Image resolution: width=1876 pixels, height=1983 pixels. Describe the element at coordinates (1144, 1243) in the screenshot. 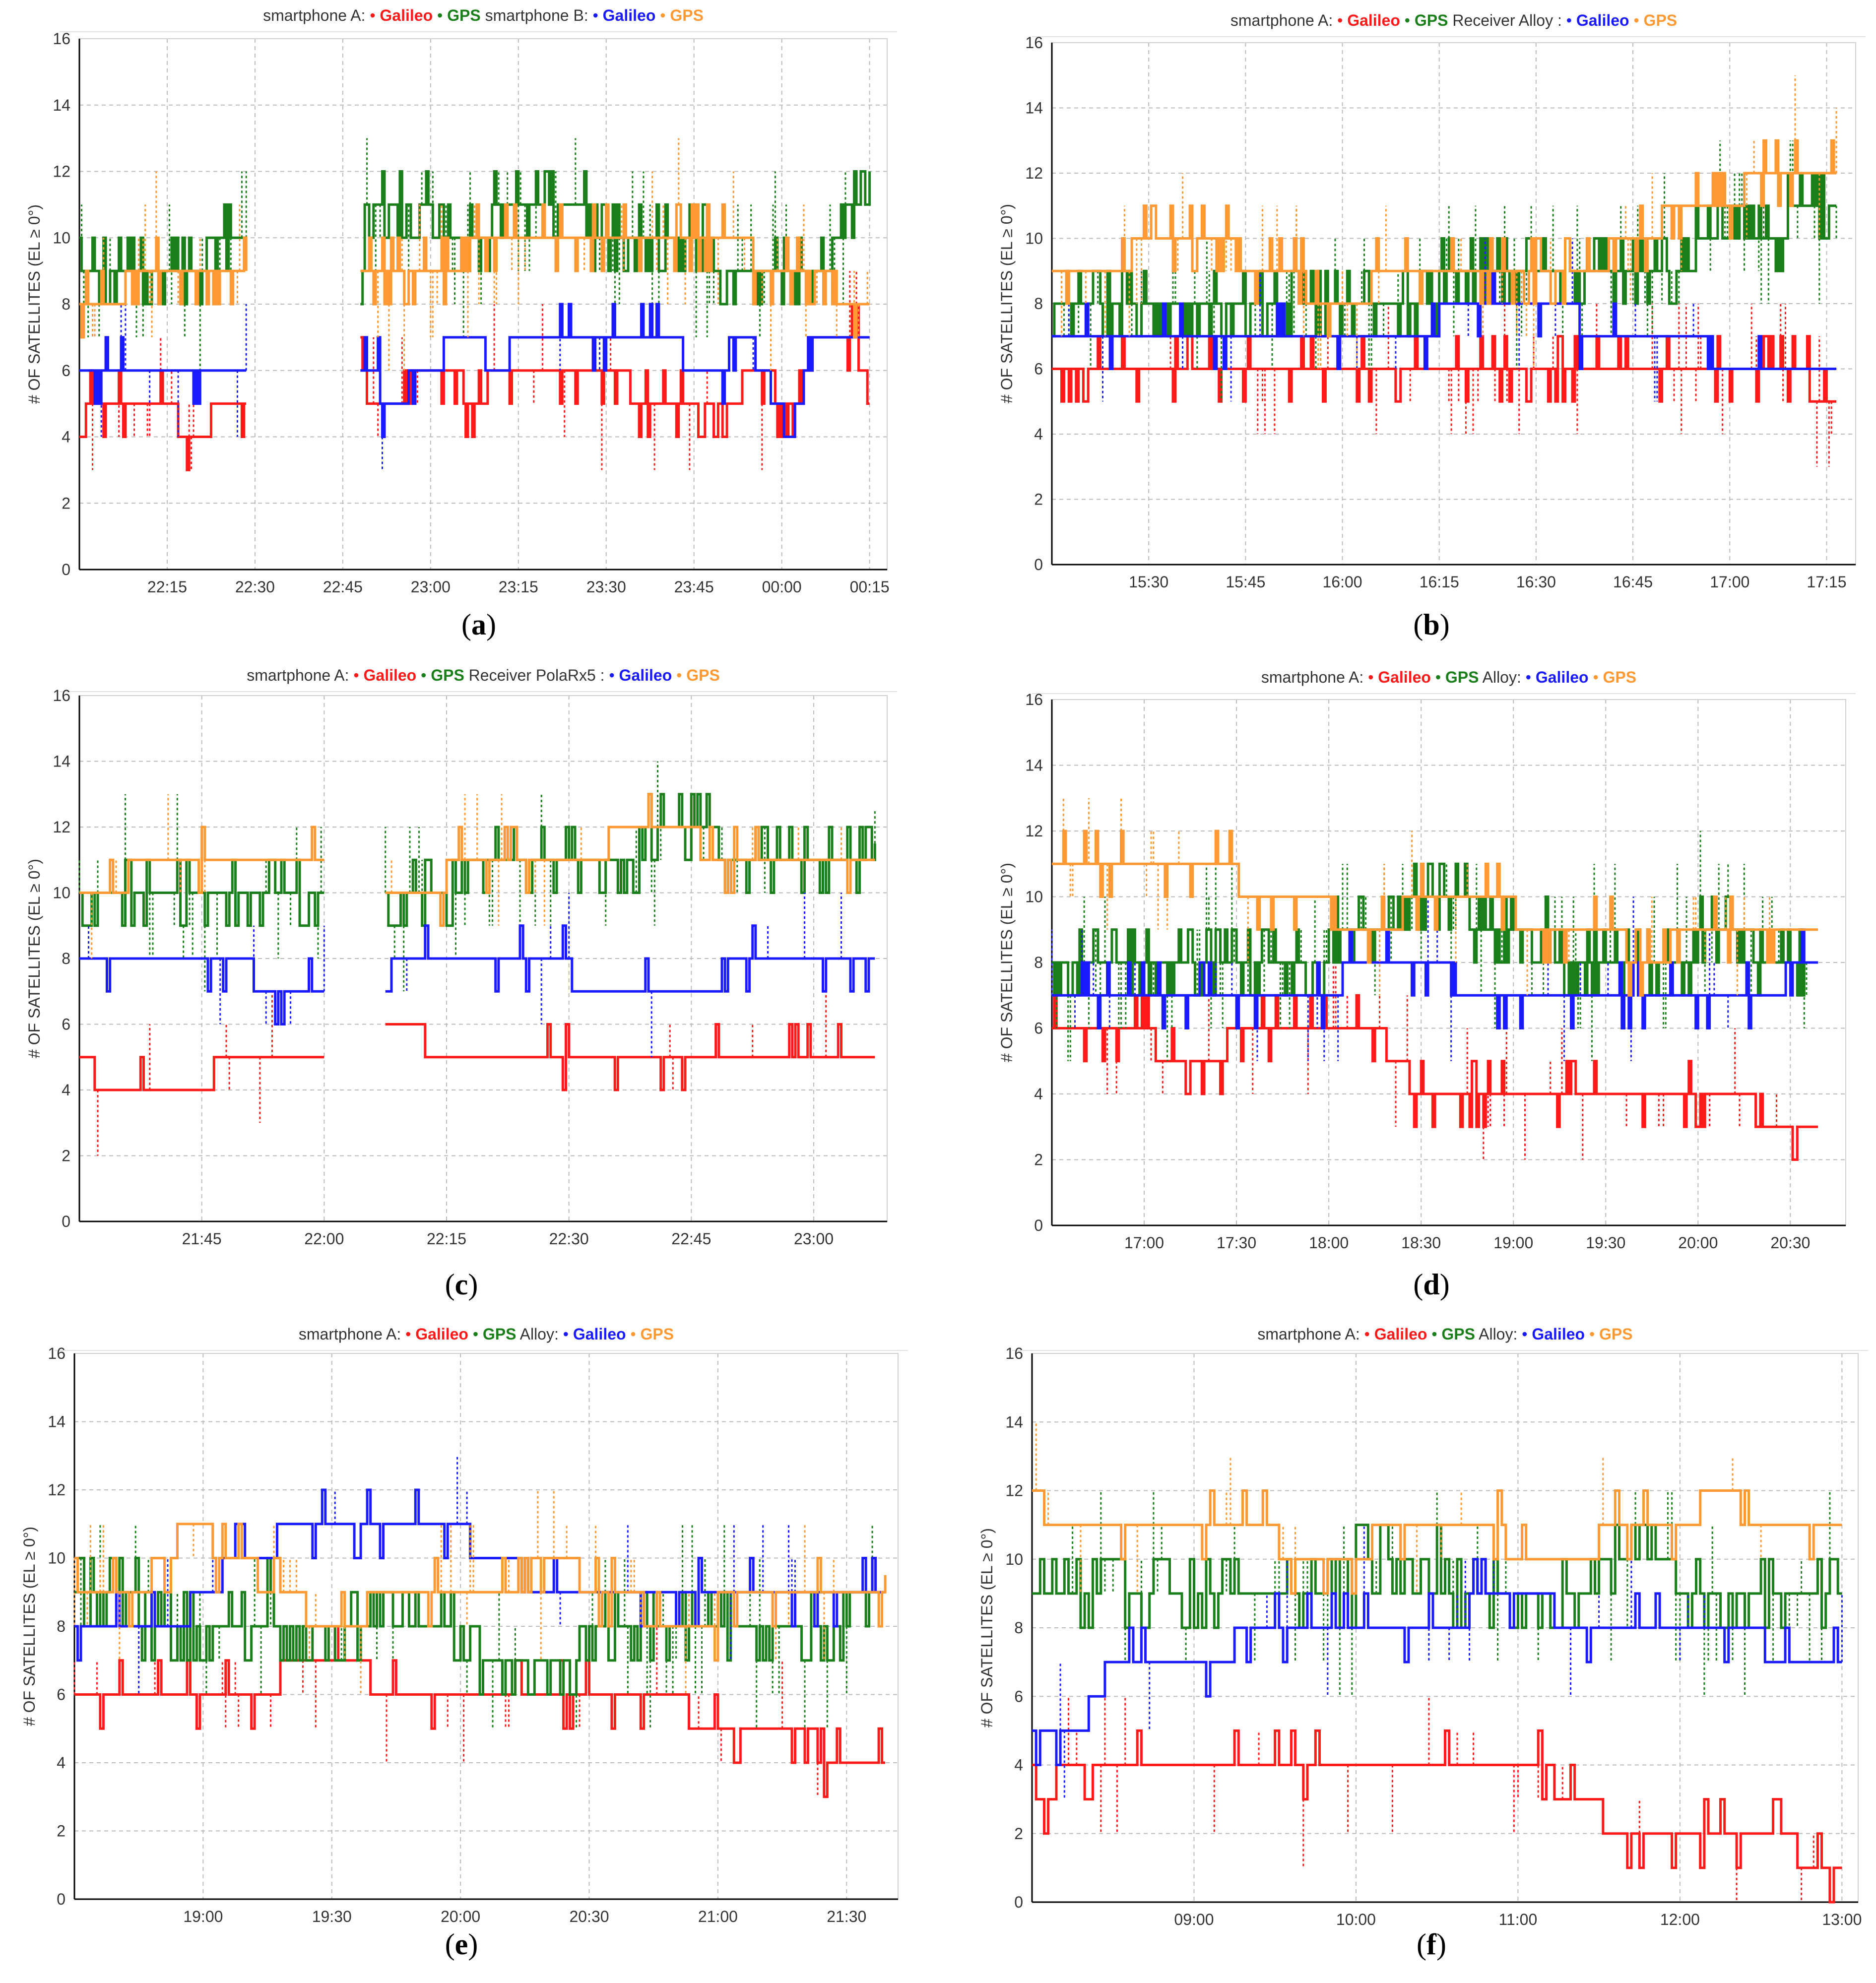

I see `x-tick-label: 17:00` at that location.